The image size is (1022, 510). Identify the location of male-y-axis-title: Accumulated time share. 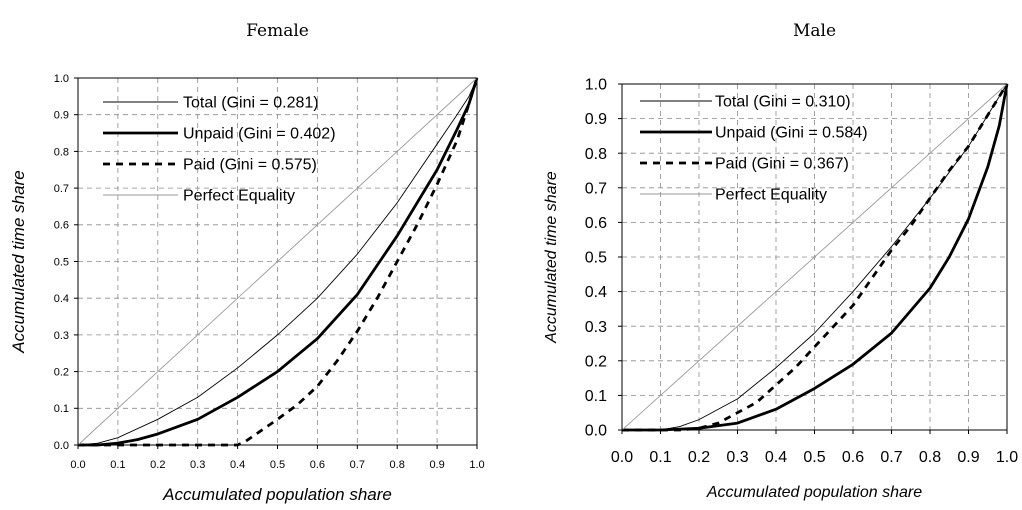
(551, 257).